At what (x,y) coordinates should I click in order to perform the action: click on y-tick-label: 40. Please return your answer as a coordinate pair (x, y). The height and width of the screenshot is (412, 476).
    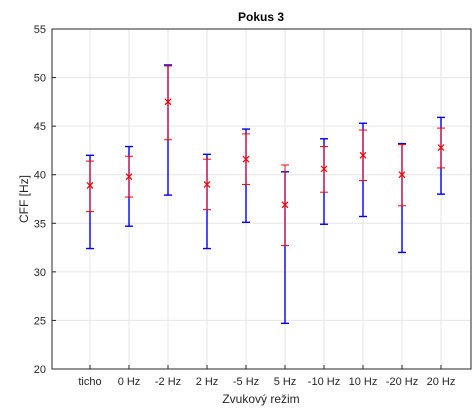
    Looking at the image, I should click on (40, 176).